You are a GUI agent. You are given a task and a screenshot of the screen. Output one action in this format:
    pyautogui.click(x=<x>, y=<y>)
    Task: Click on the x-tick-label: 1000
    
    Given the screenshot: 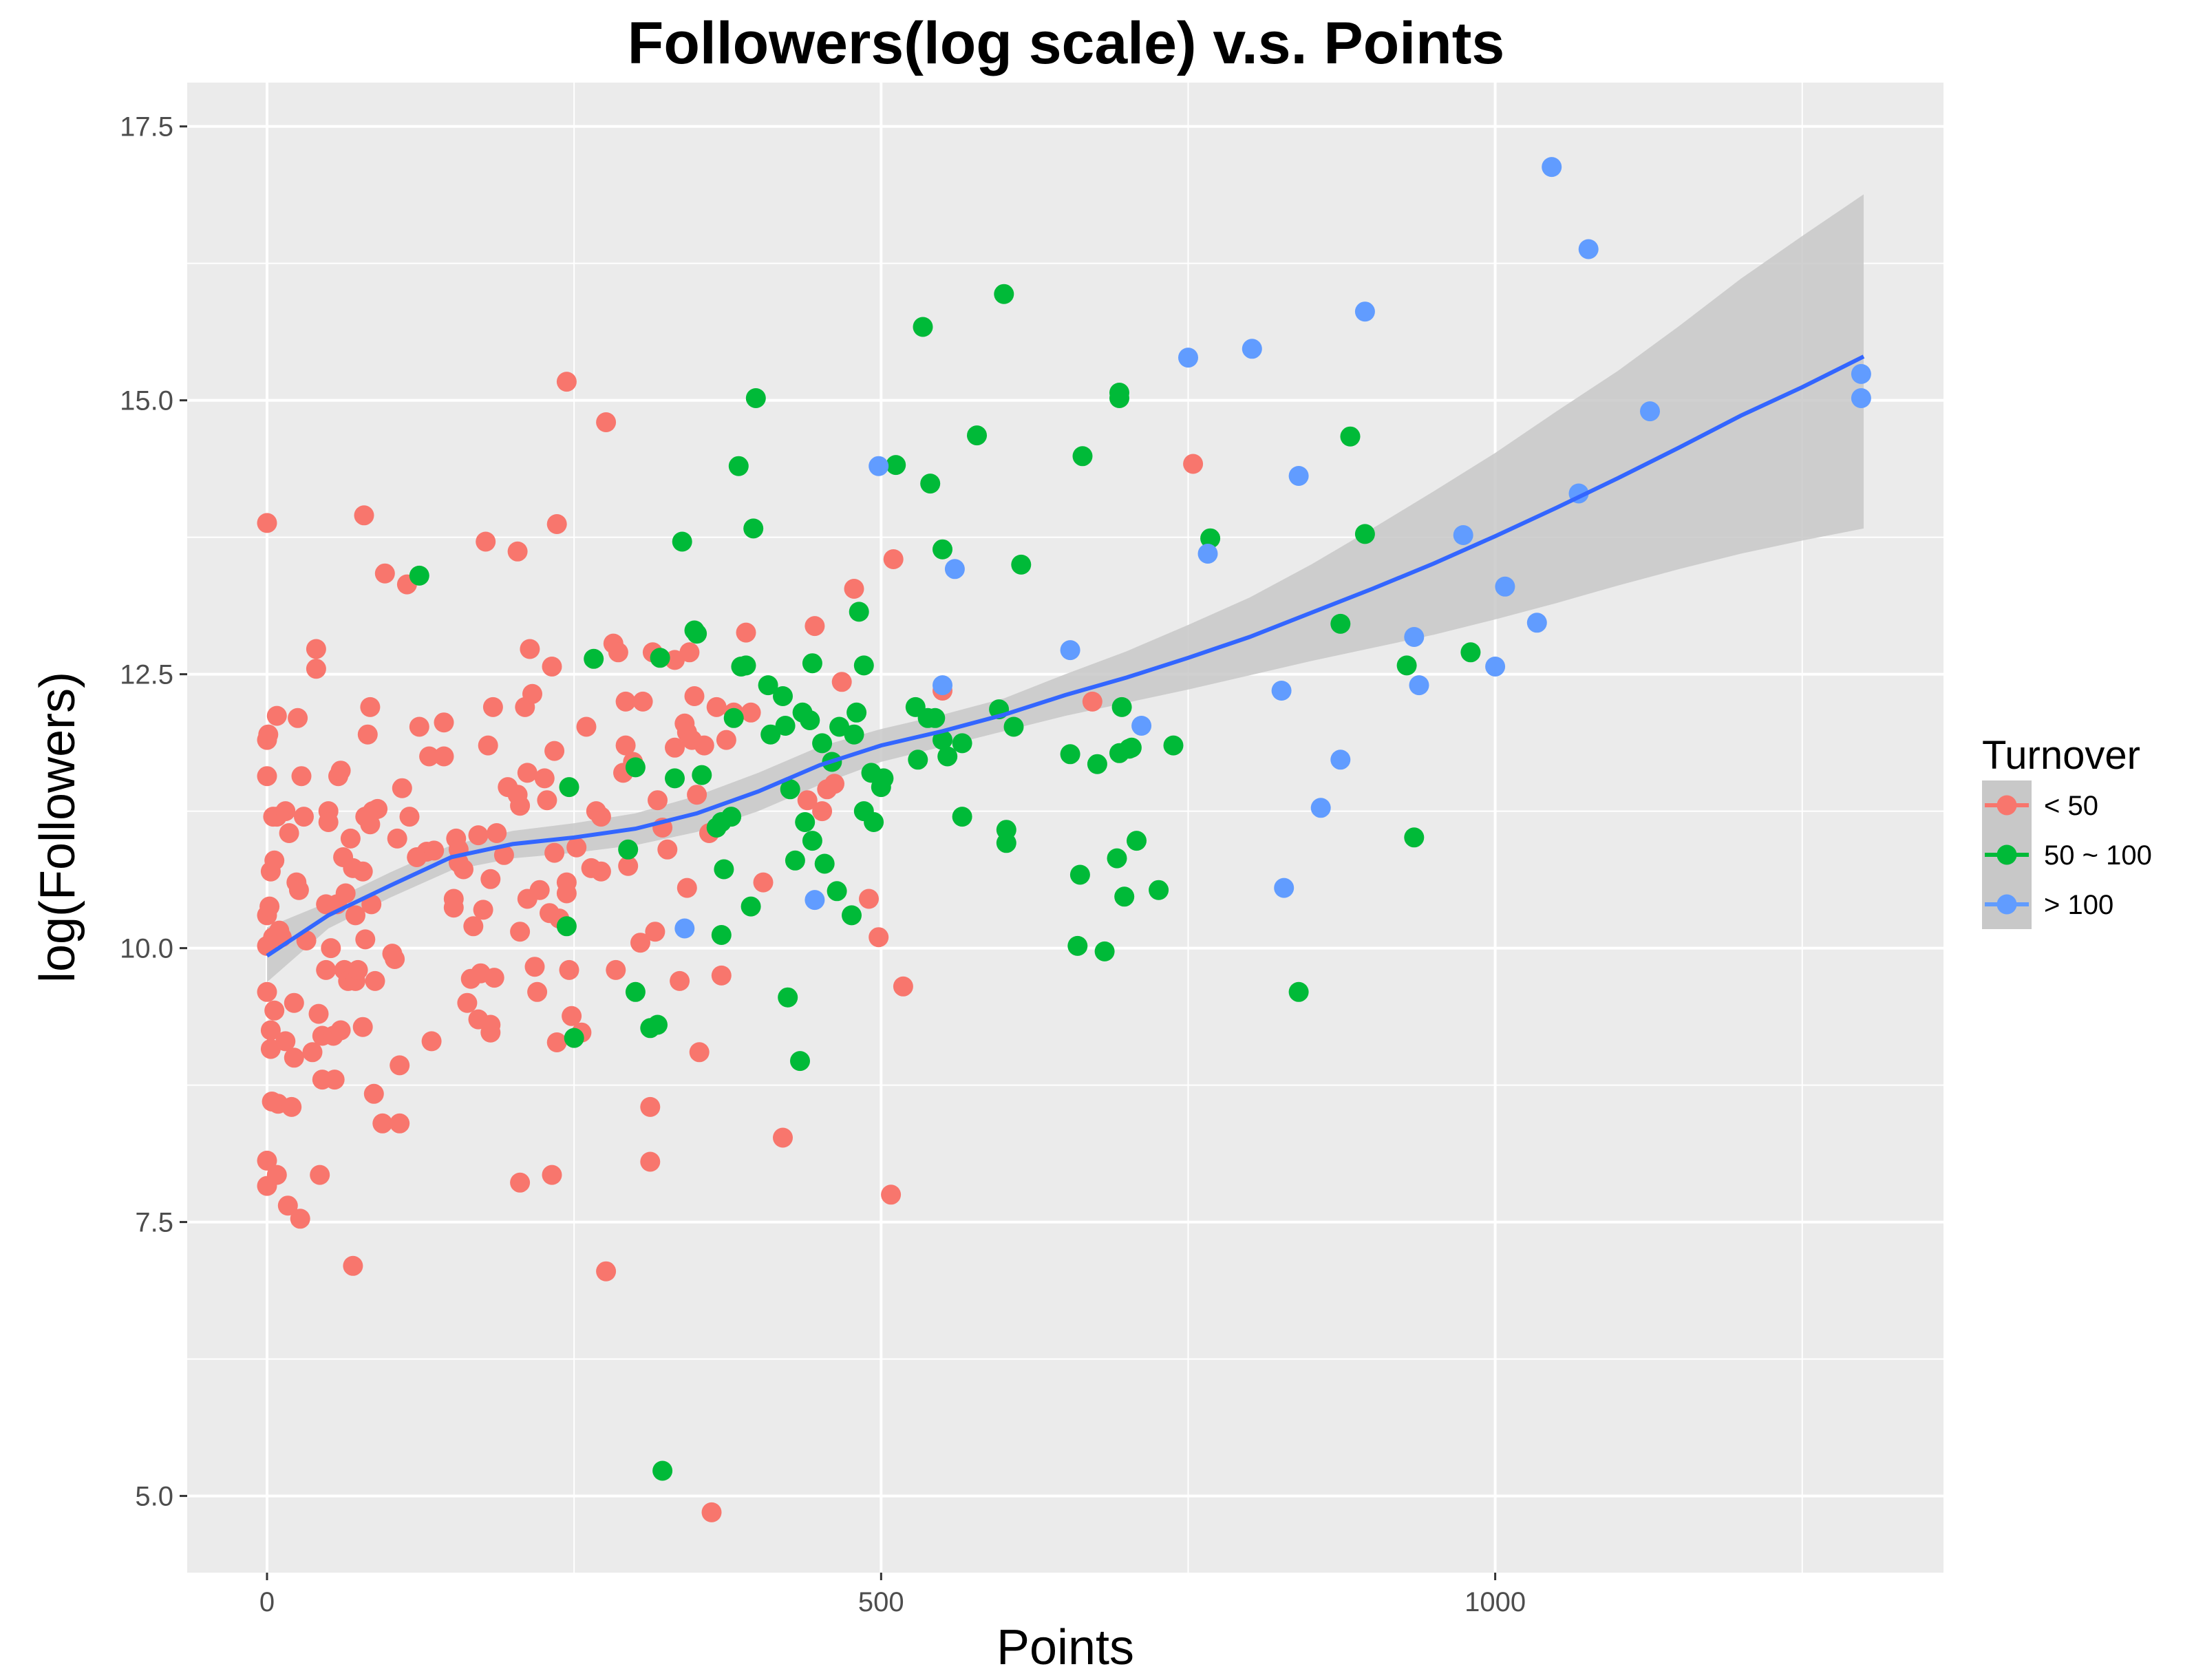 What is the action you would take?
    pyautogui.click(x=1495, y=1602)
    